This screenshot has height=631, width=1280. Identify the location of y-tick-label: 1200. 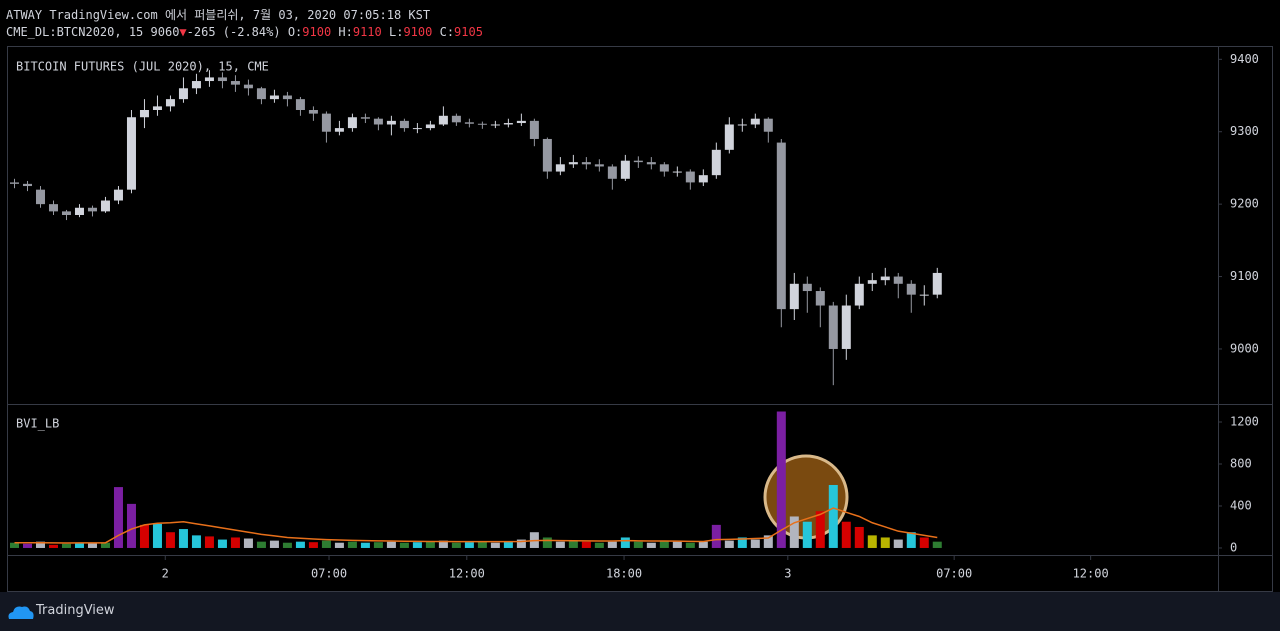
(1244, 422).